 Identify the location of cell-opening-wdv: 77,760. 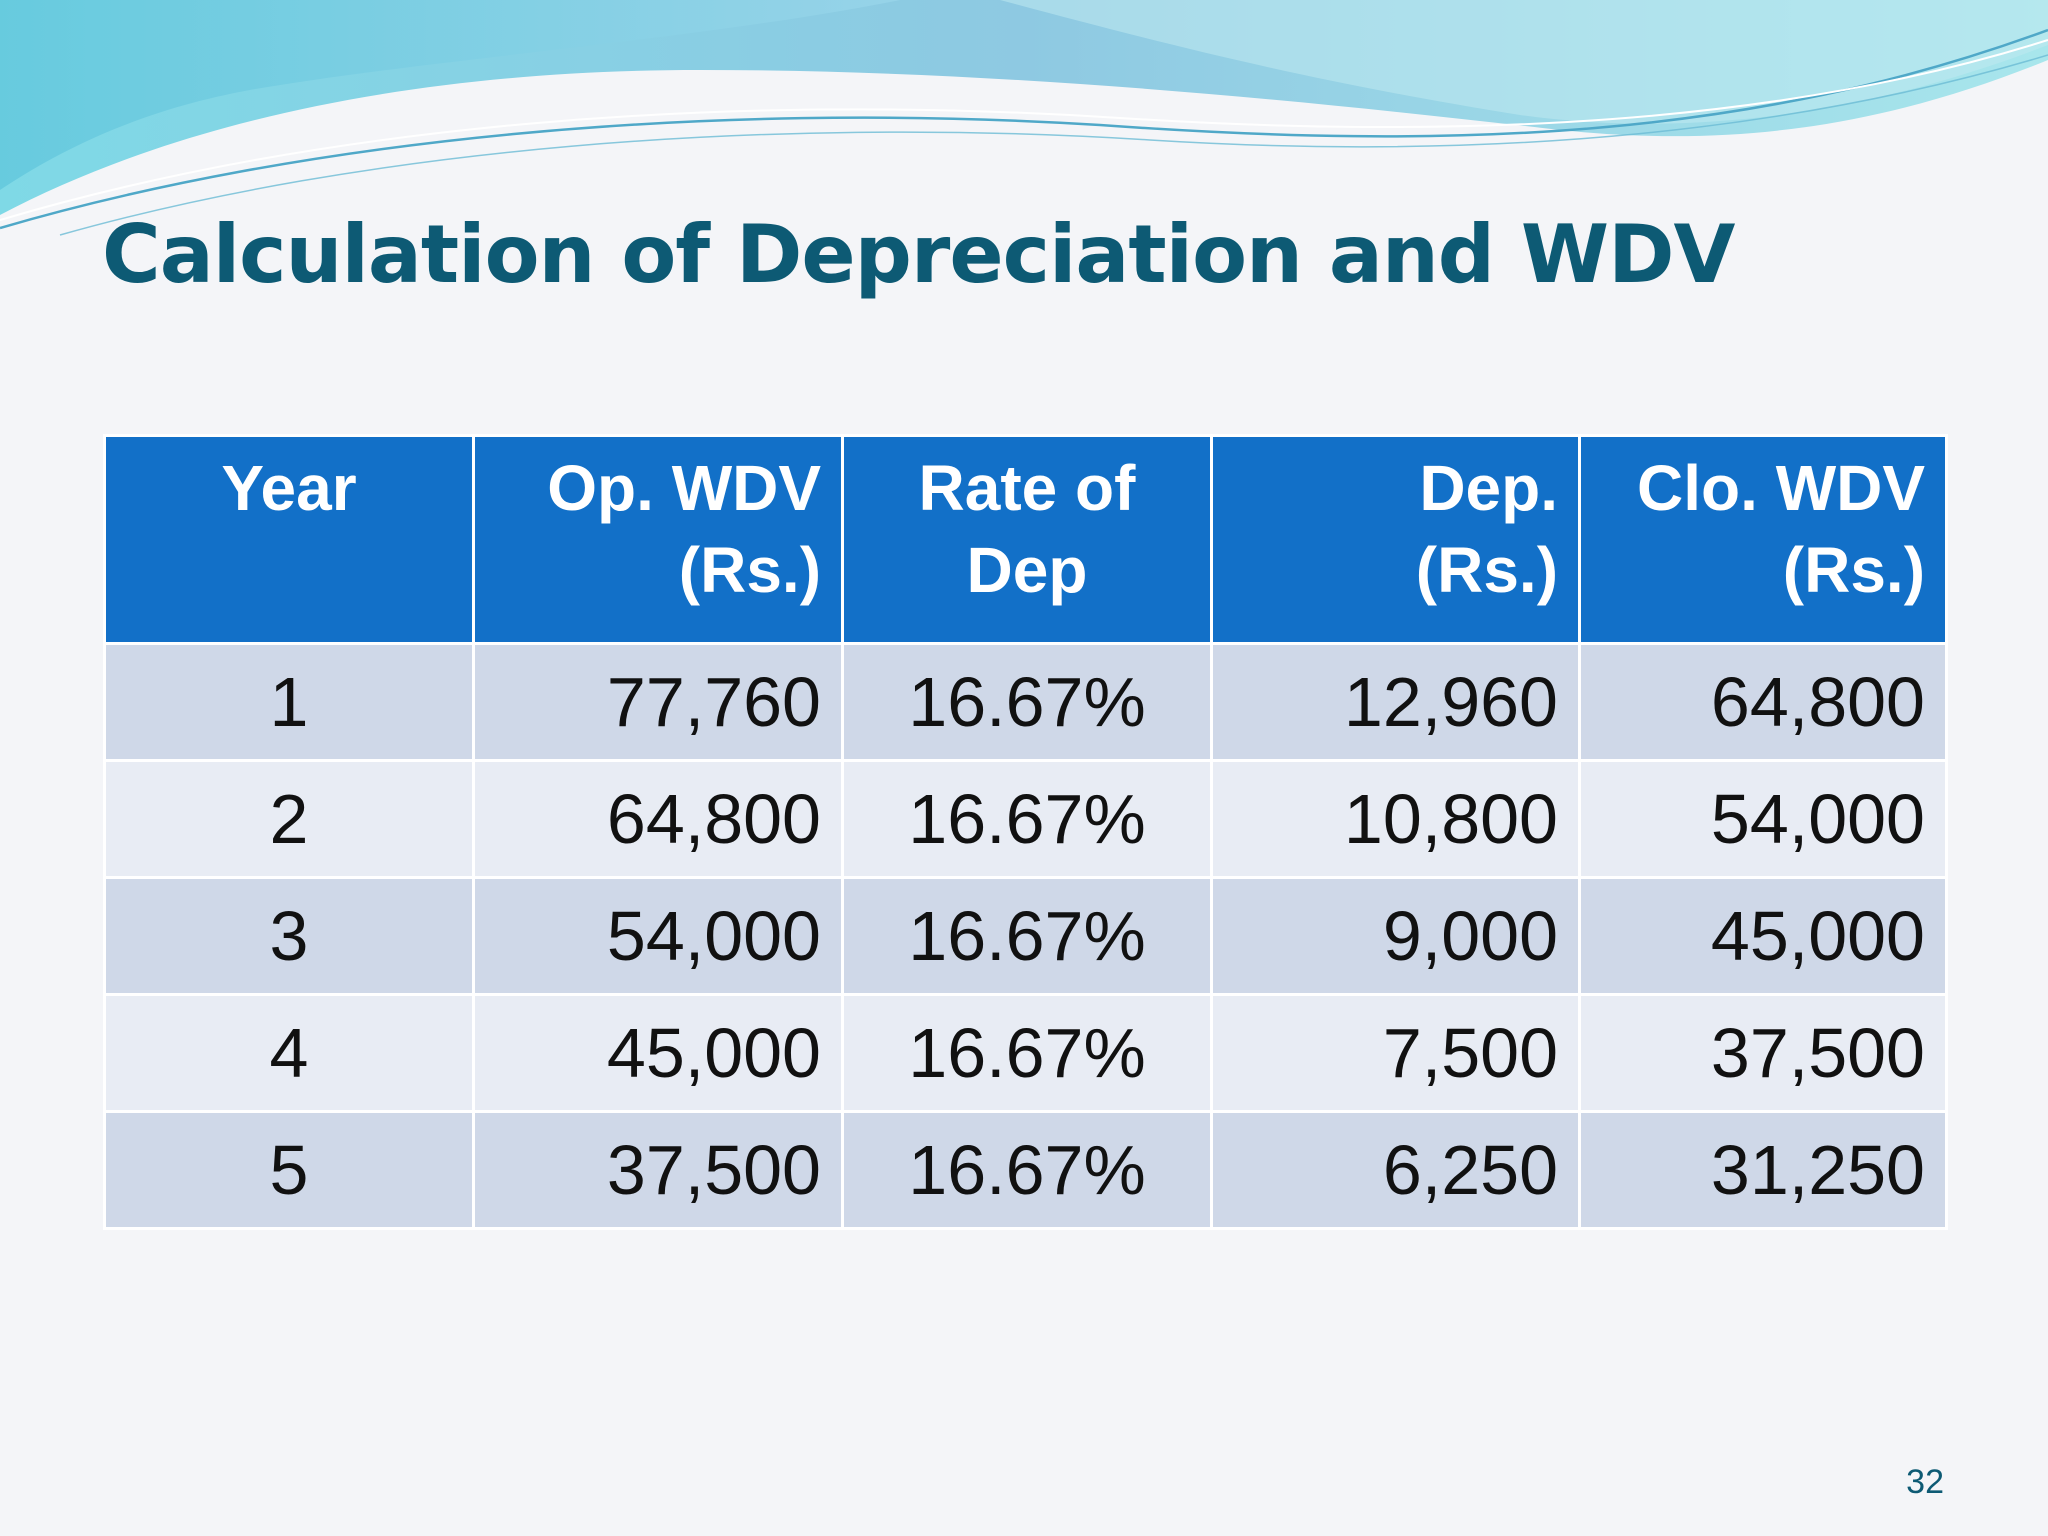
(658, 702).